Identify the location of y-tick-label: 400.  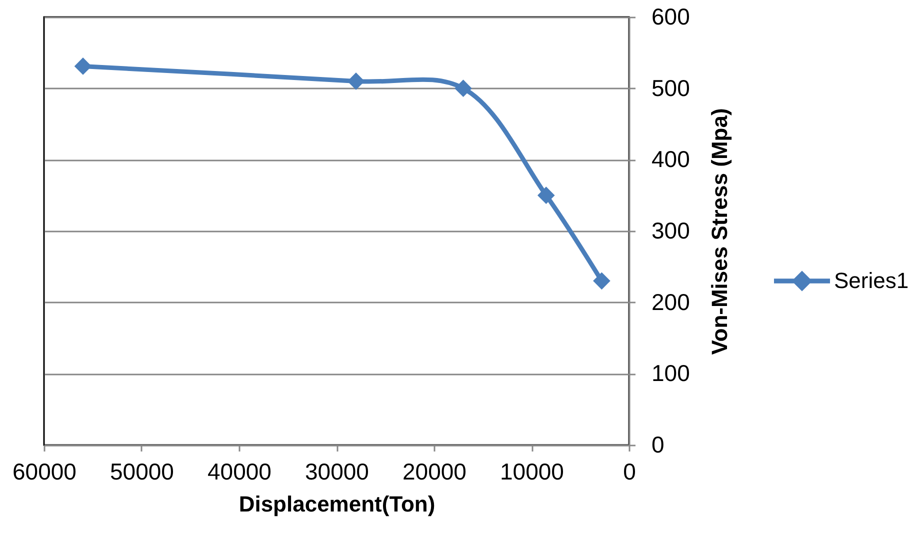
(671, 159).